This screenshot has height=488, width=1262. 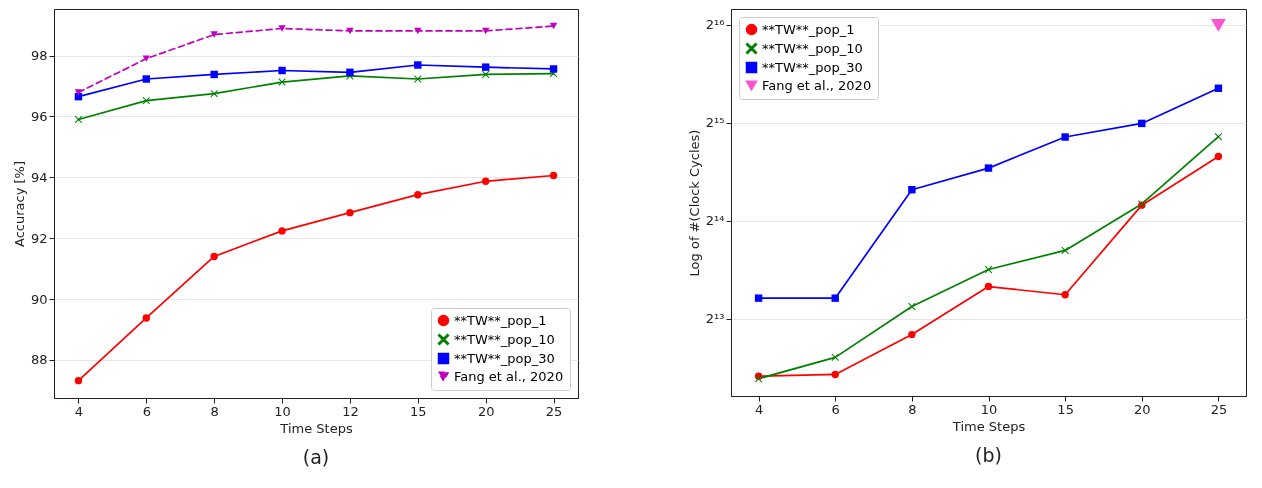 I want to click on y-tick-label: 92, so click(x=39, y=238).